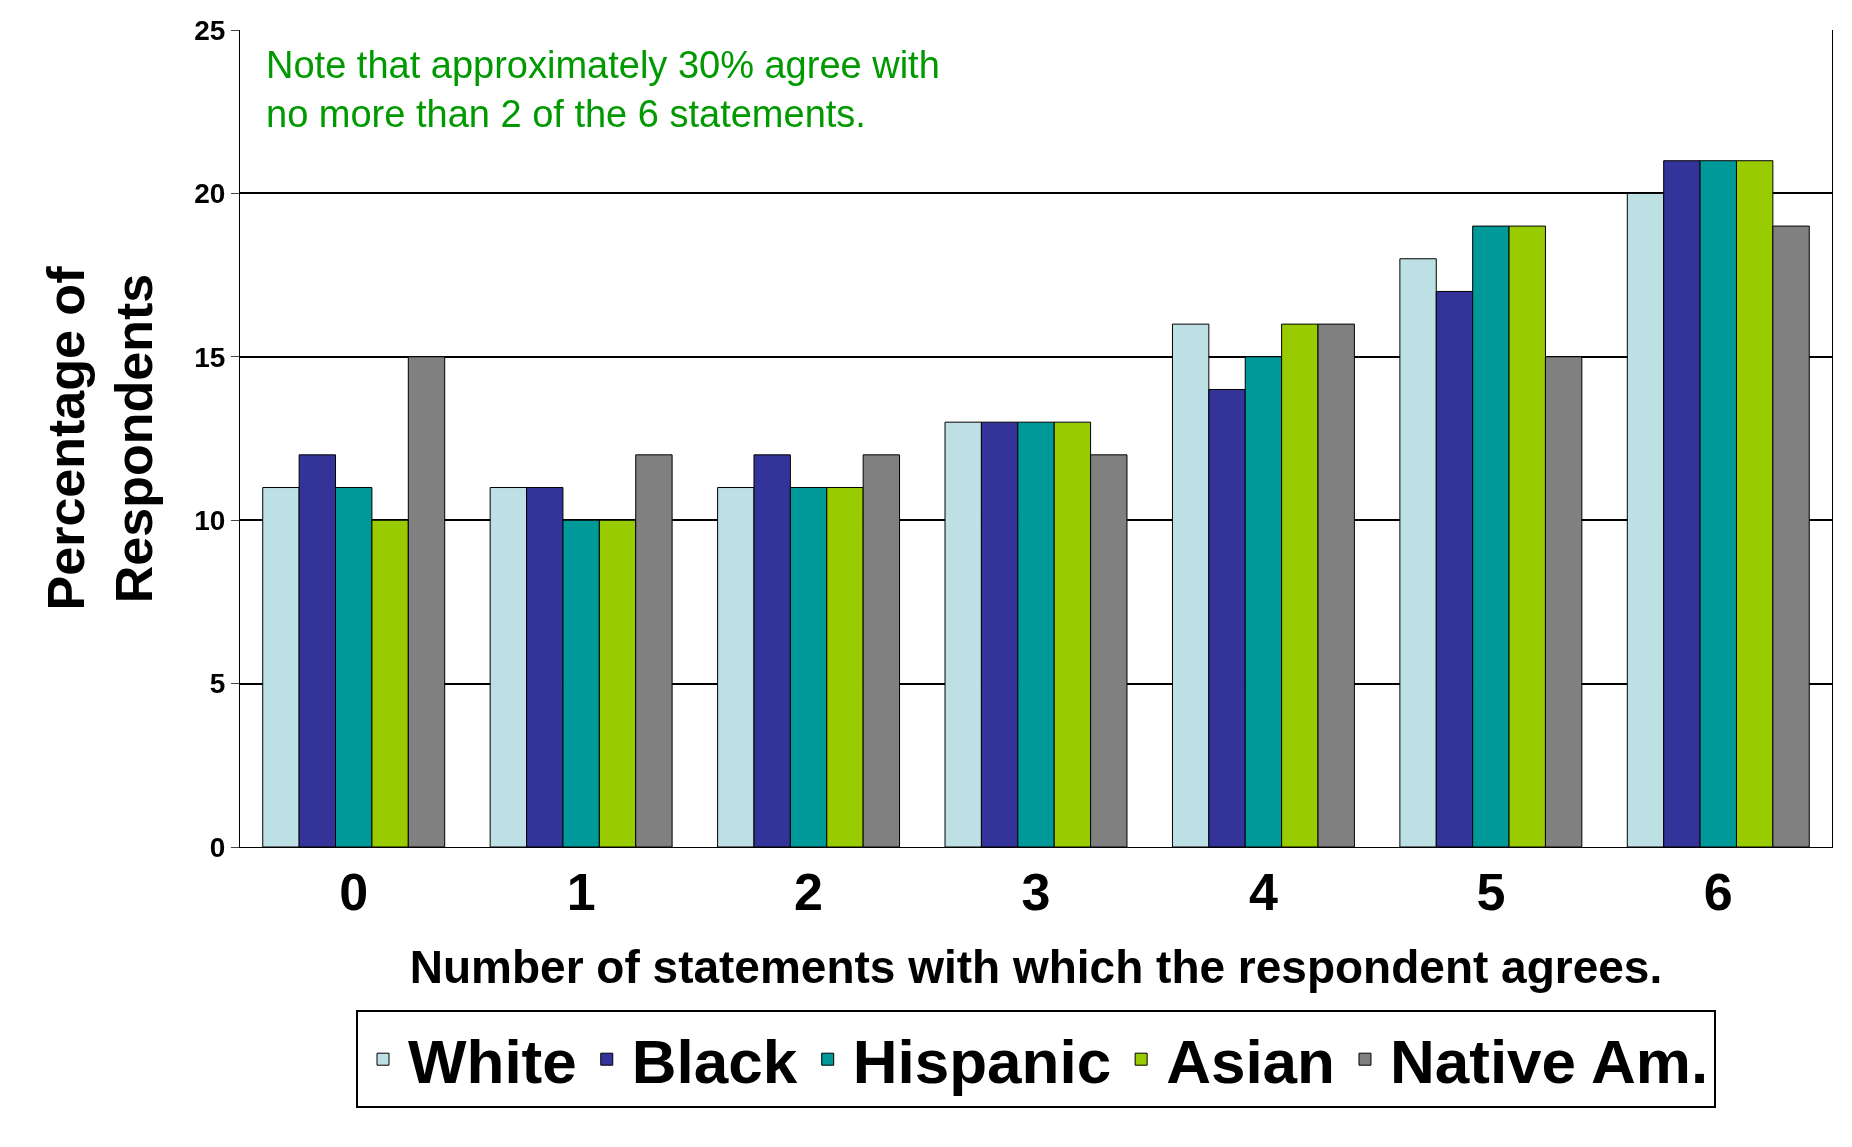 Image resolution: width=1852 pixels, height=1147 pixels. I want to click on y-tick-label: 10, so click(210, 520).